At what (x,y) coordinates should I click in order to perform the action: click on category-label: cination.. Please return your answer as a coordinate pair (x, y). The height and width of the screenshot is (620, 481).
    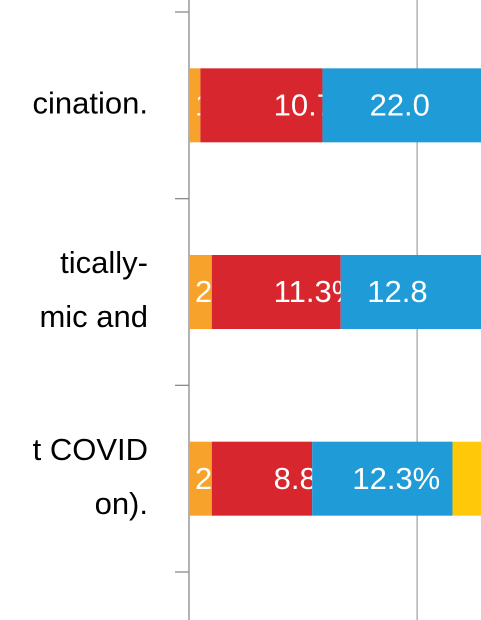
    Looking at the image, I should click on (90, 103).